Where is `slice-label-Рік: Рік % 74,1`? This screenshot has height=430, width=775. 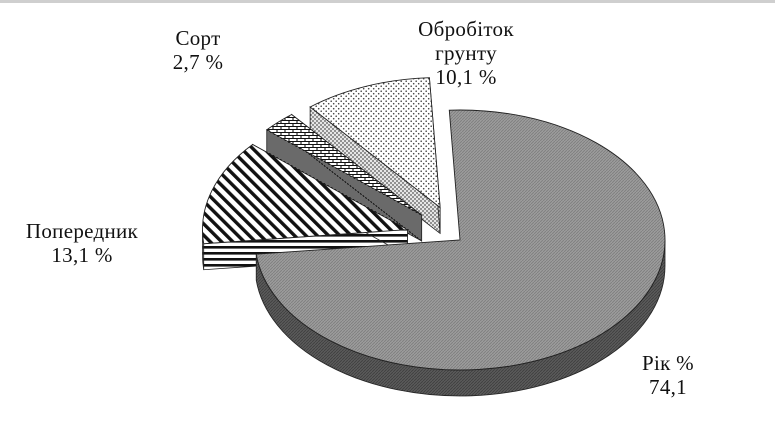
slice-label-Рік: Рік % 74,1 is located at coordinates (668, 375).